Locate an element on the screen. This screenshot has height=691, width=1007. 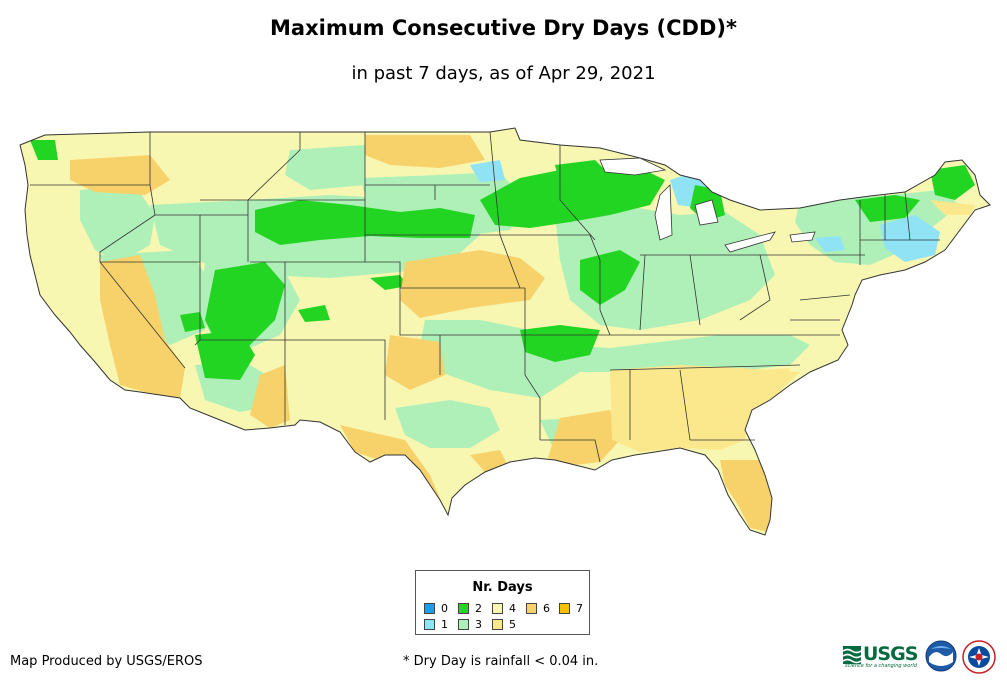
cdd-region-texas-south is located at coordinates (392, 467).